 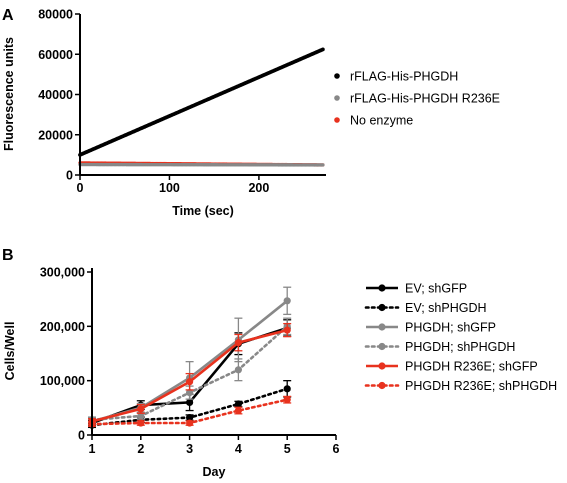 What do you see at coordinates (8, 255) in the screenshot?
I see `panel-letter-b: B` at bounding box center [8, 255].